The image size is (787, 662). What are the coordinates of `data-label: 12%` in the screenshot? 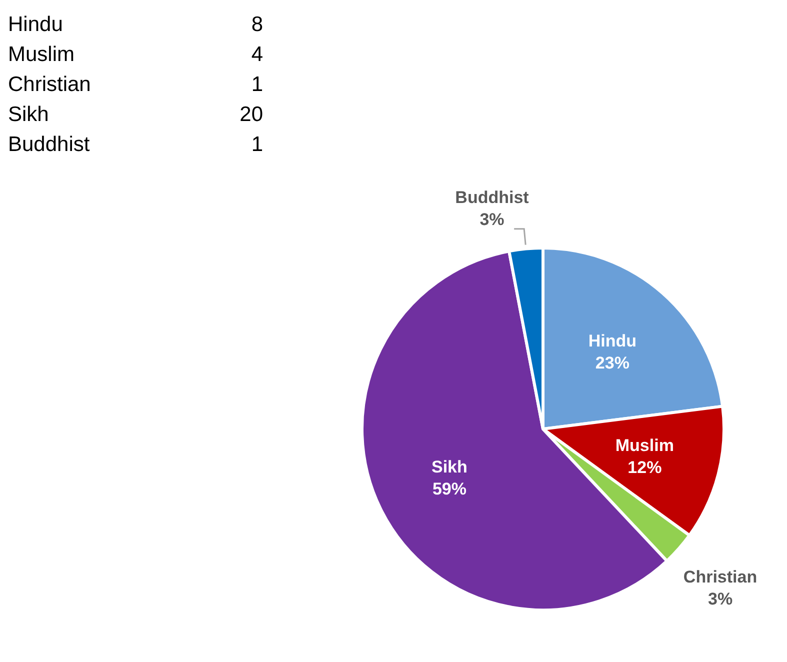 It's located at (645, 468).